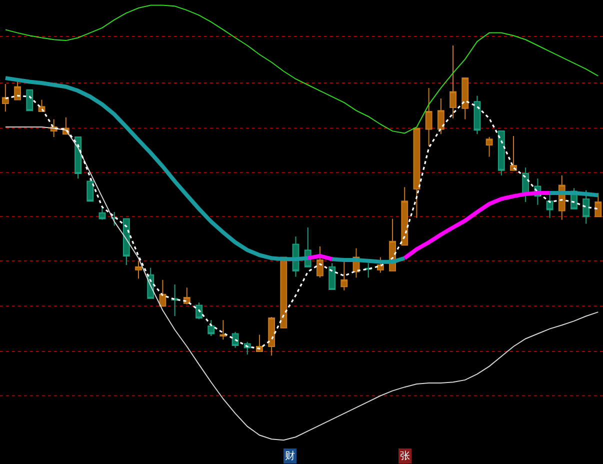 This screenshot has width=603, height=464. Describe the element at coordinates (405, 456) in the screenshot. I see `text: 张` at that location.